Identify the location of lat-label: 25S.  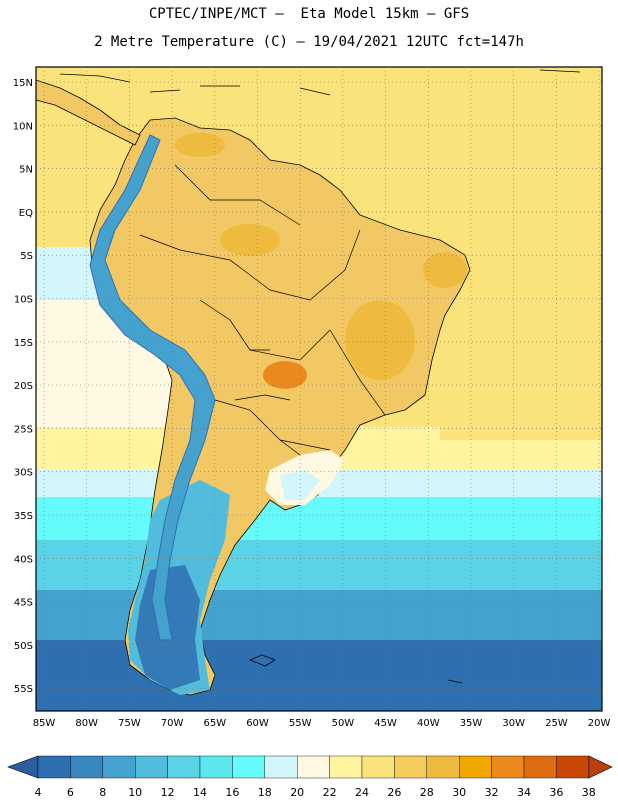
(23, 429).